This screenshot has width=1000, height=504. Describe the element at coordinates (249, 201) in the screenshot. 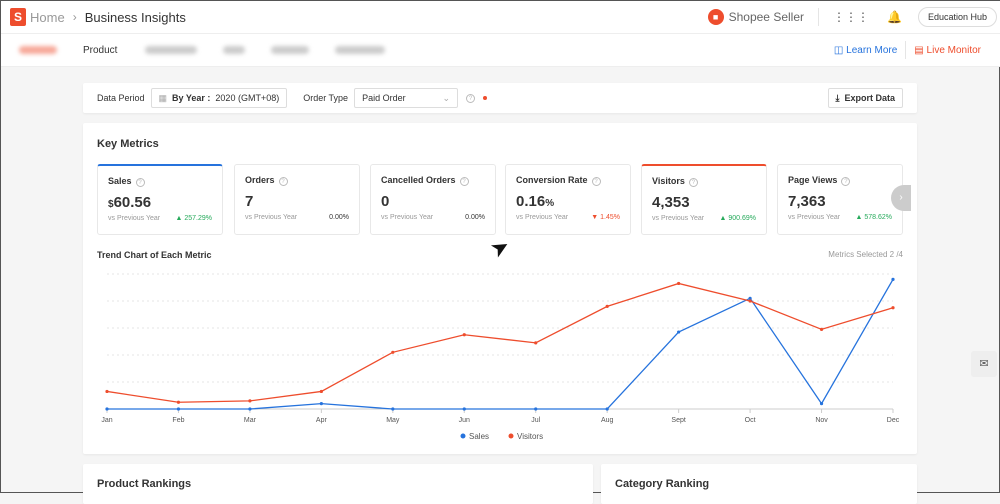

I see `metric-number: 7` at that location.